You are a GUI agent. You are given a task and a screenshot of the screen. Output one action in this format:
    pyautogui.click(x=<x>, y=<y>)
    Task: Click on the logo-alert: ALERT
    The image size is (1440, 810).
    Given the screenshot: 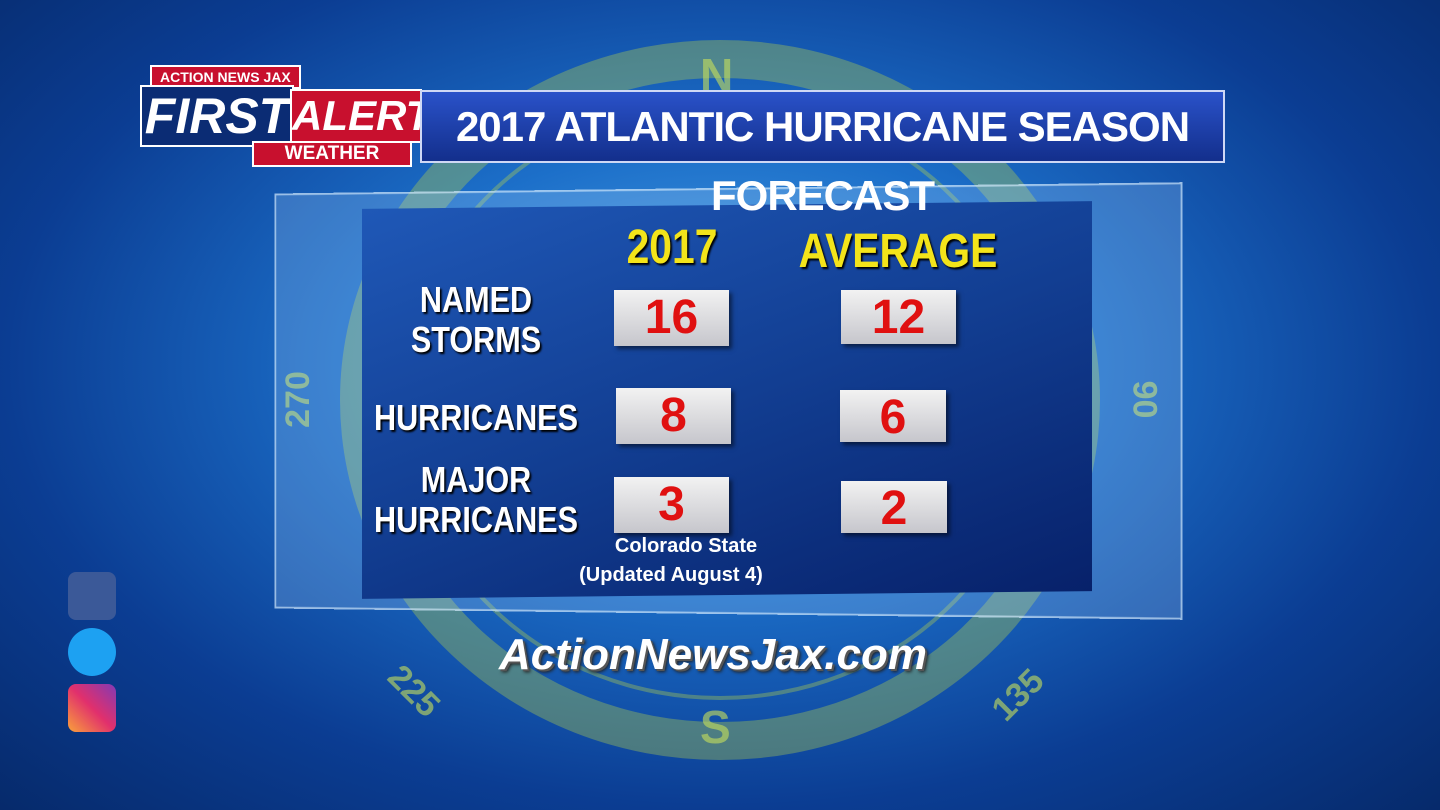 What is the action you would take?
    pyautogui.click(x=360, y=116)
    